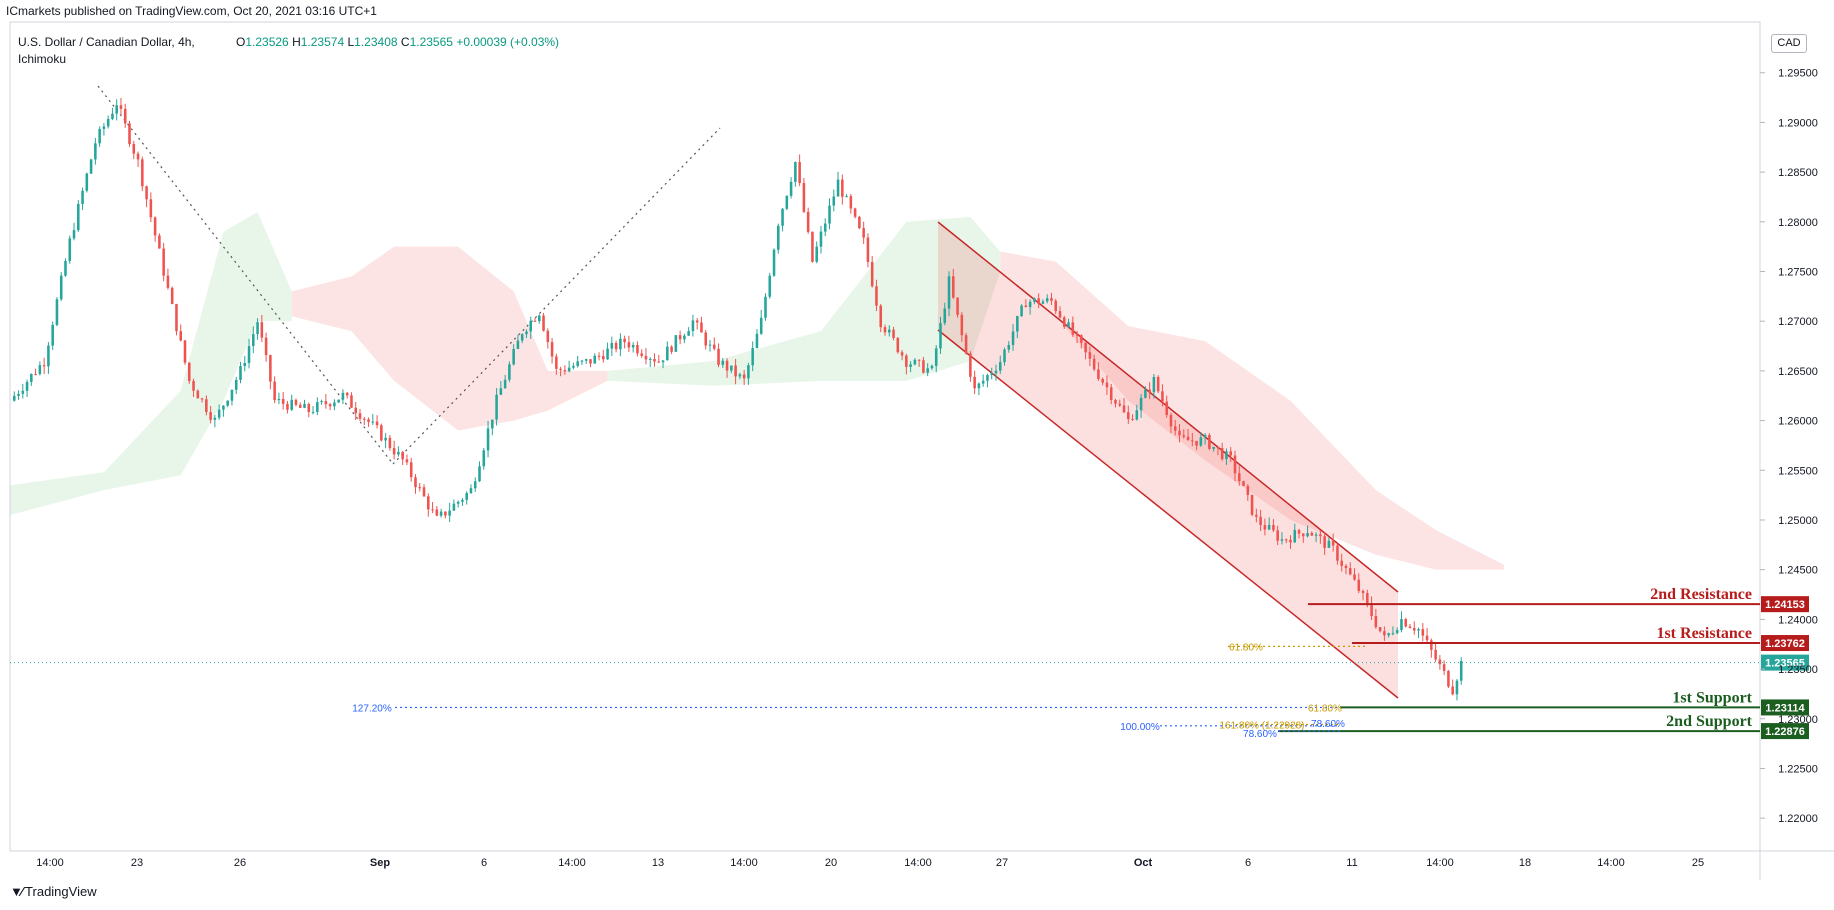  Describe the element at coordinates (1798, 273) in the screenshot. I see `price-tick-label: 1.27500` at that location.